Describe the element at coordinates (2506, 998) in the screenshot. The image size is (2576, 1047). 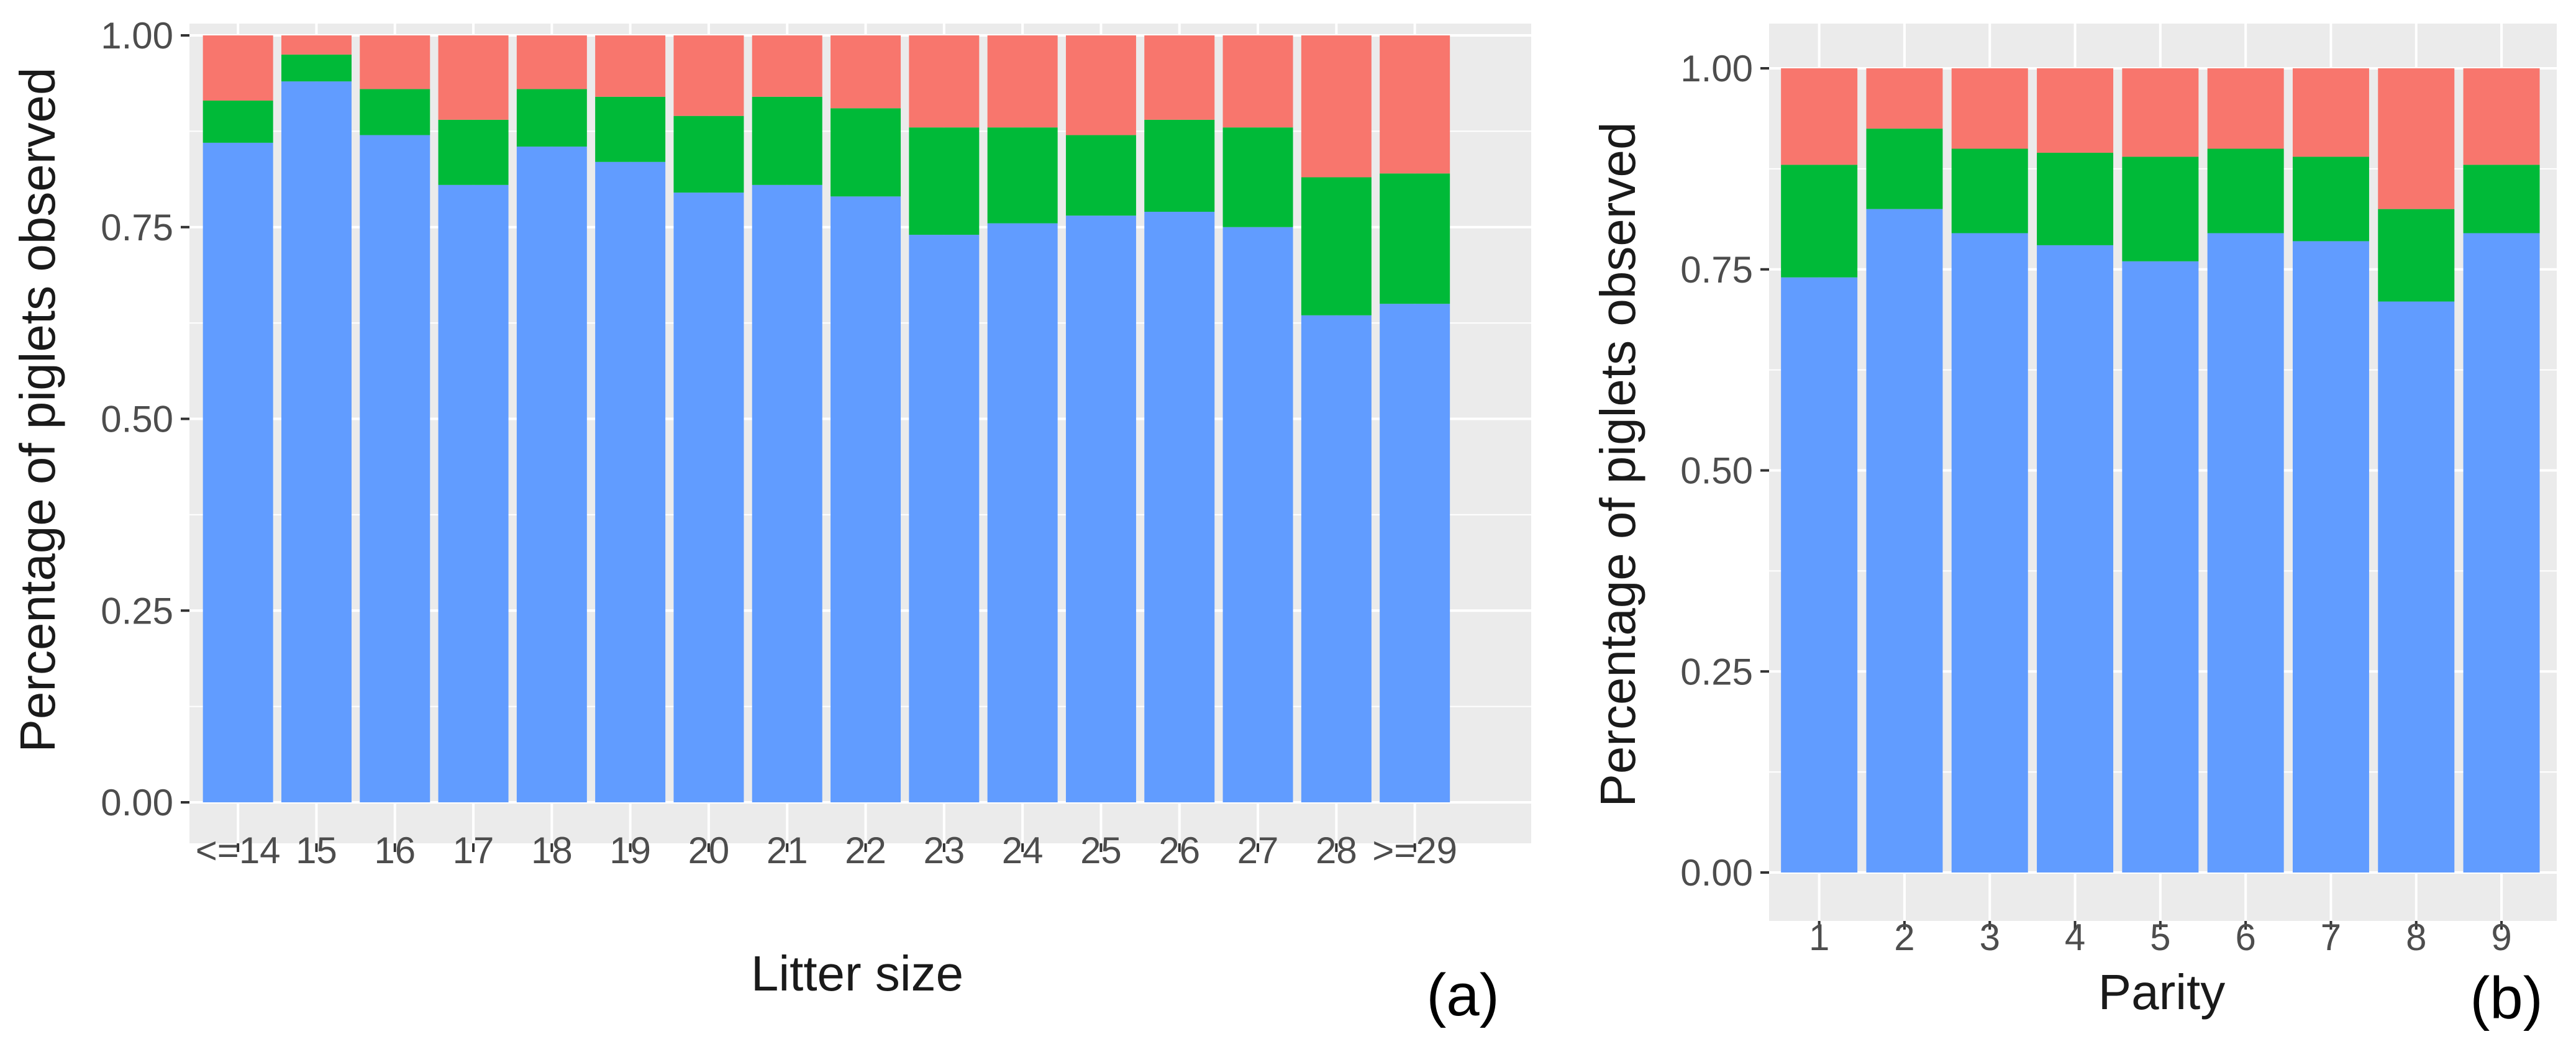
I see `panel-label-b: (b)` at that location.